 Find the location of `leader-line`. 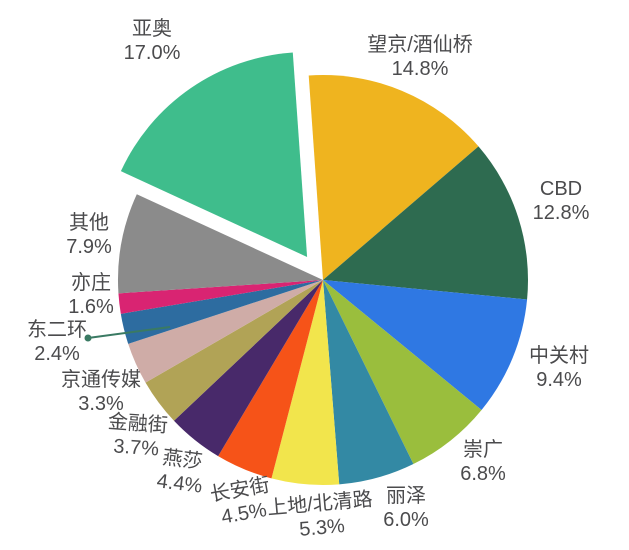

leader-line is located at coordinates (129, 332).